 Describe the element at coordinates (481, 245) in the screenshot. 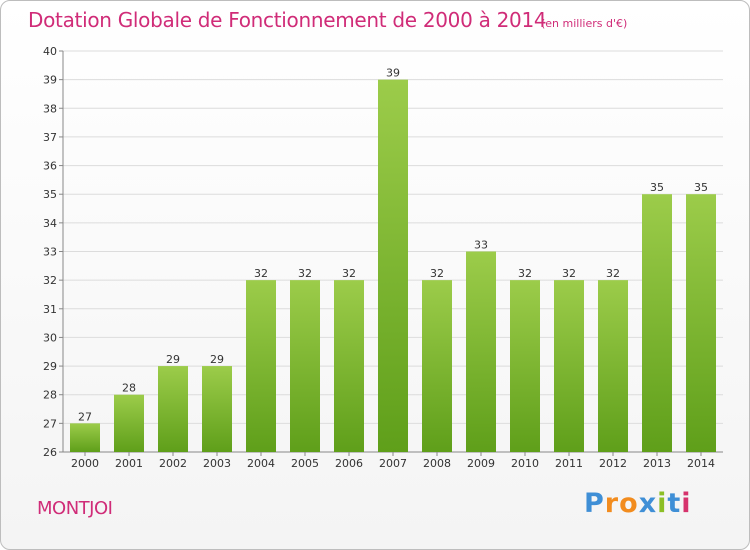

I see `value-label: 33` at that location.